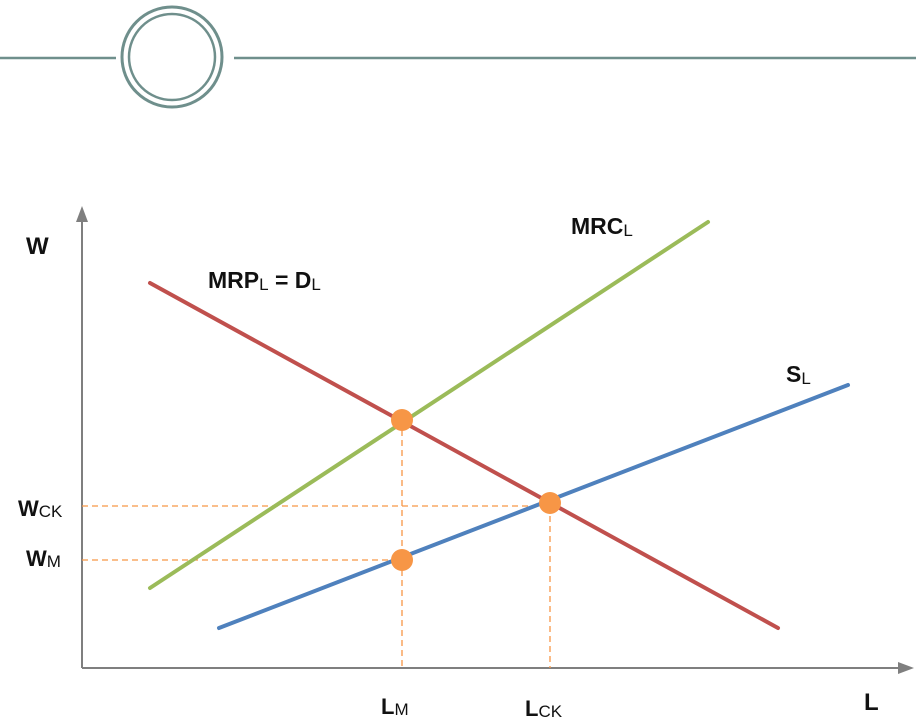  What do you see at coordinates (550, 503) in the screenshot?
I see `point-competitive-equilibrium` at bounding box center [550, 503].